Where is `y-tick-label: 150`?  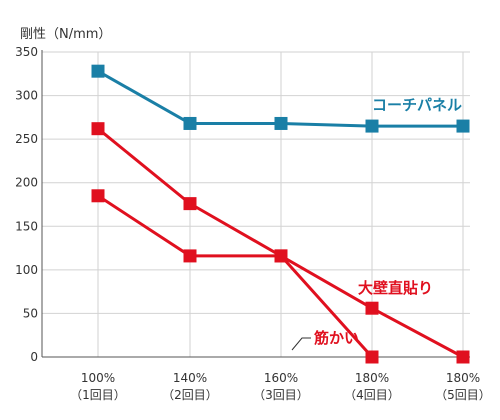 y-tick-label: 150 is located at coordinates (26, 226).